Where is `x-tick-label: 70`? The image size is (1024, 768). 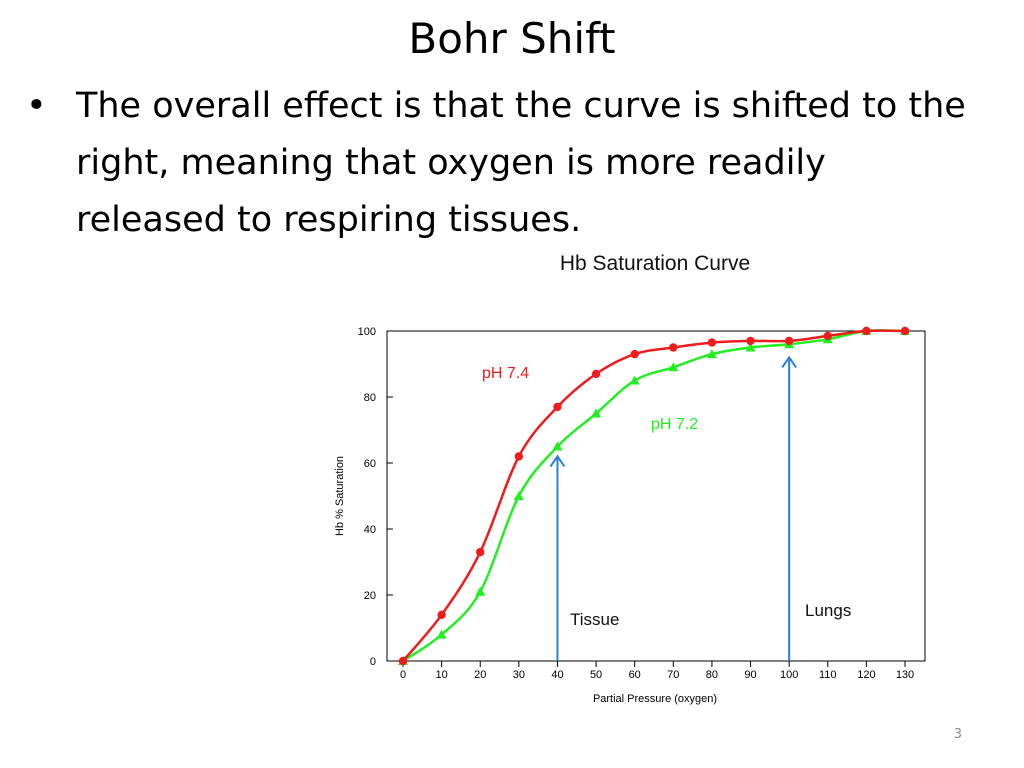
x-tick-label: 70 is located at coordinates (673, 675).